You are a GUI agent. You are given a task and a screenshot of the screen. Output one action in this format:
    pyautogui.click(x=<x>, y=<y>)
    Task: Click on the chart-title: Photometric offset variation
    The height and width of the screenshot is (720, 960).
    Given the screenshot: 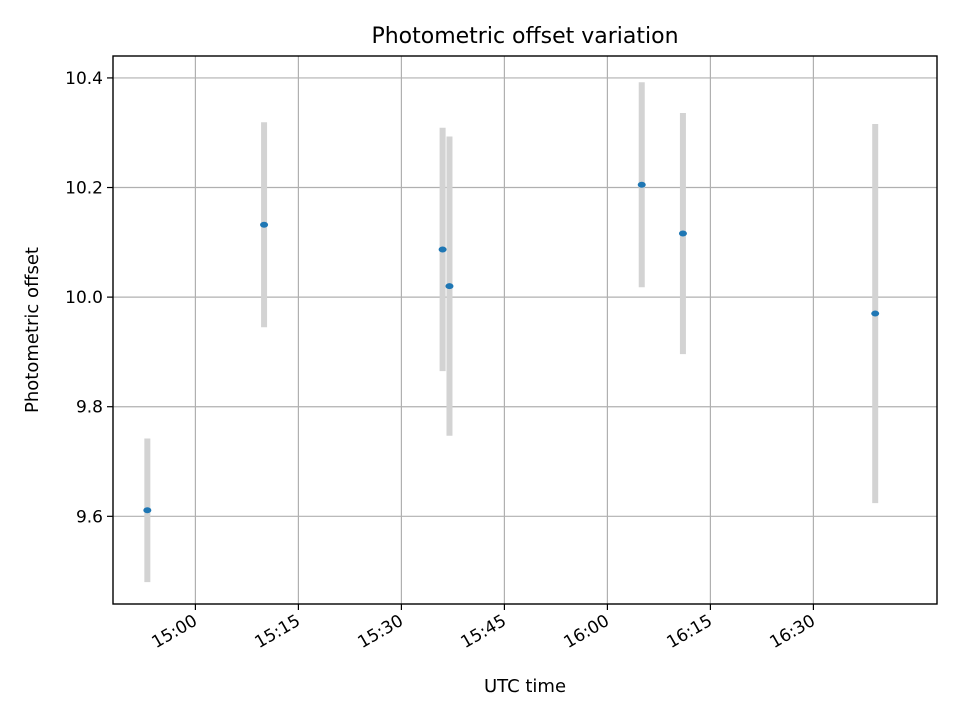 What is the action you would take?
    pyautogui.click(x=524, y=36)
    